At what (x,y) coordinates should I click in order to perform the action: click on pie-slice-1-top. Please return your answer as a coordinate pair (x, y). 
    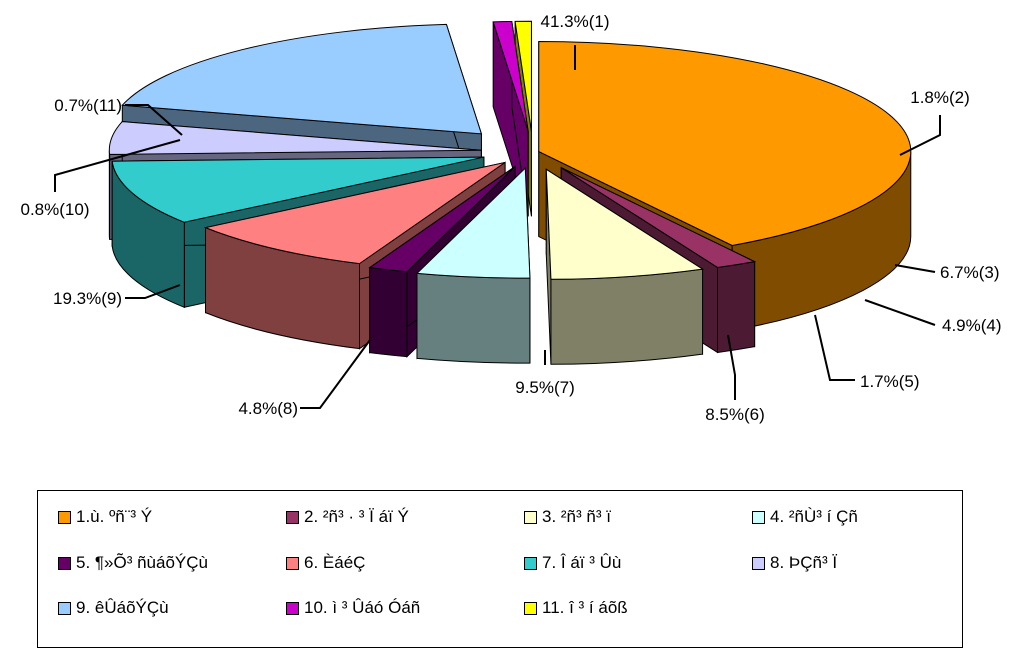
    Looking at the image, I should click on (725, 144).